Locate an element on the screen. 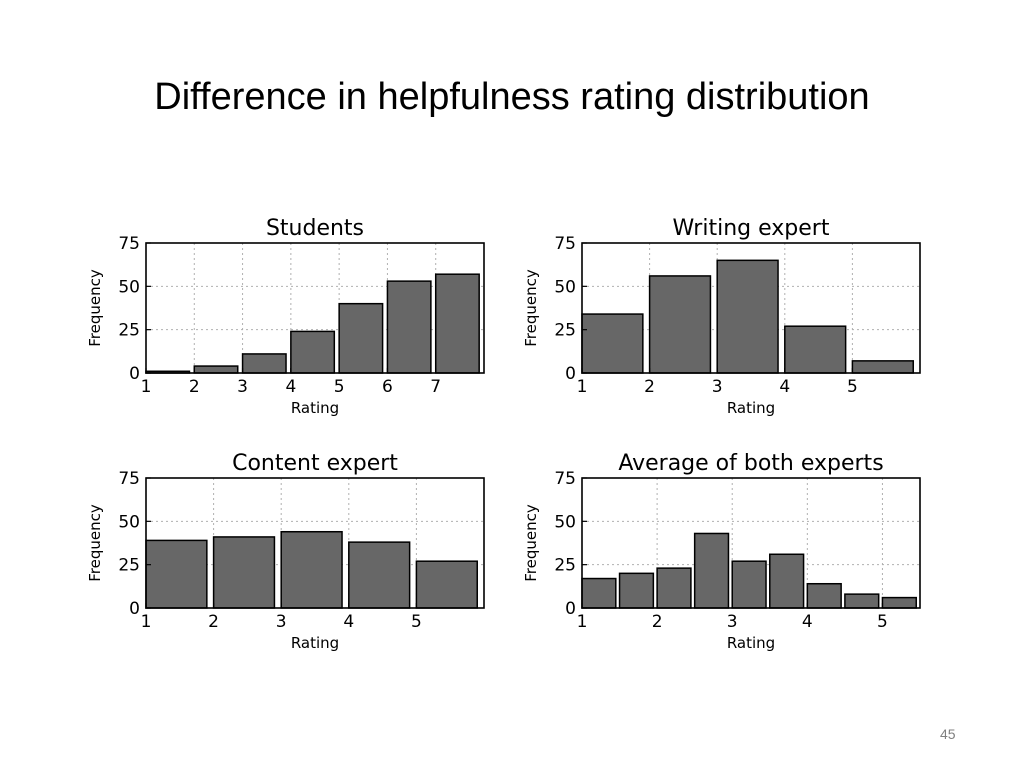 The width and height of the screenshot is (1024, 768). x-tick-label: 7 is located at coordinates (435, 387).